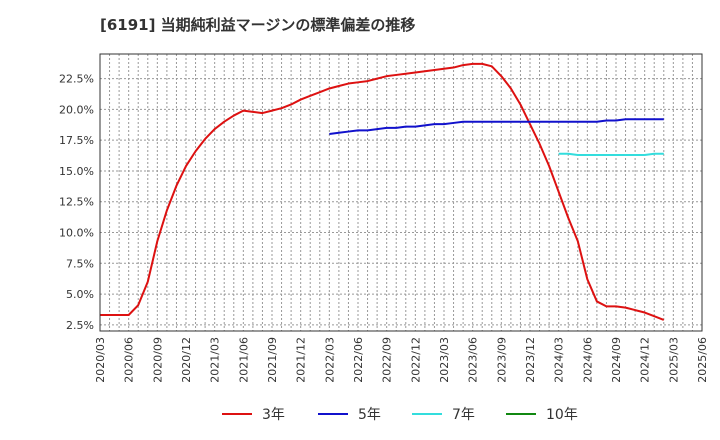 Image resolution: width=720 pixels, height=440 pixels. Describe the element at coordinates (587, 360) in the screenshot. I see `x-tick-label: 2024/06` at that location.